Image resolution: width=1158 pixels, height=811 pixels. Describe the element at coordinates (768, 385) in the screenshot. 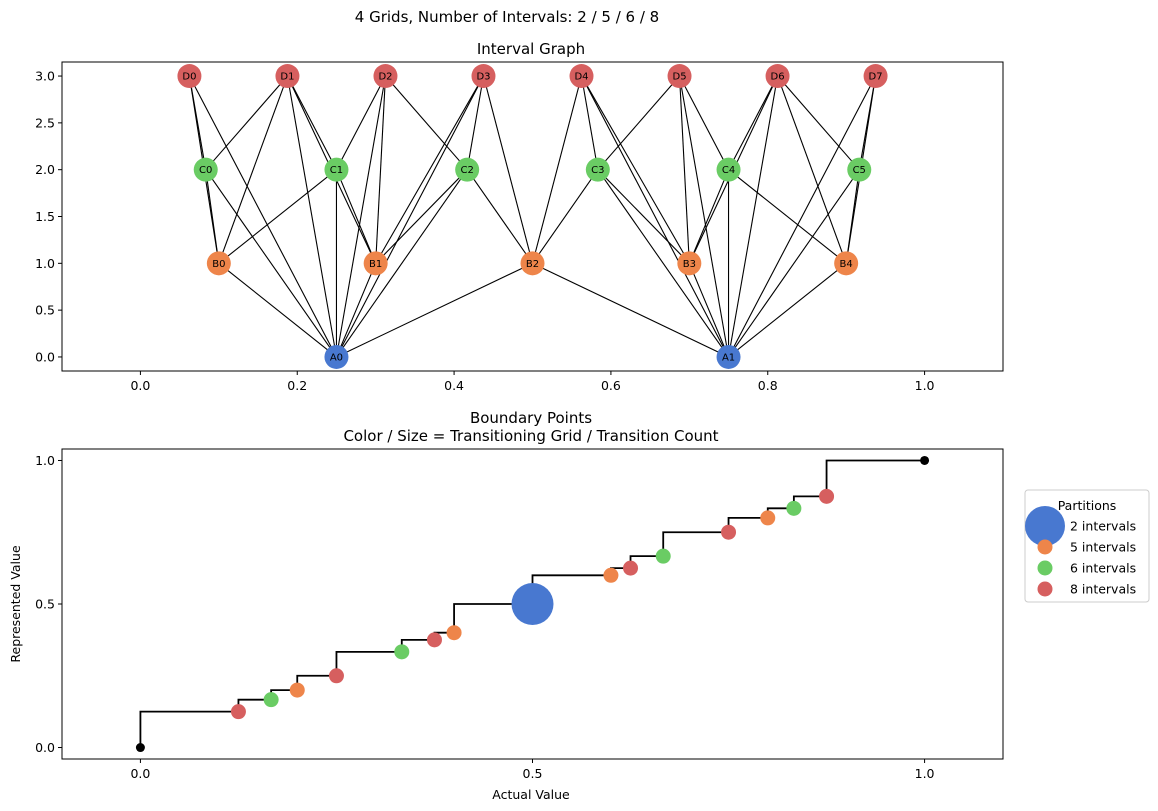

I see `x-tick-label: 0.8` at that location.